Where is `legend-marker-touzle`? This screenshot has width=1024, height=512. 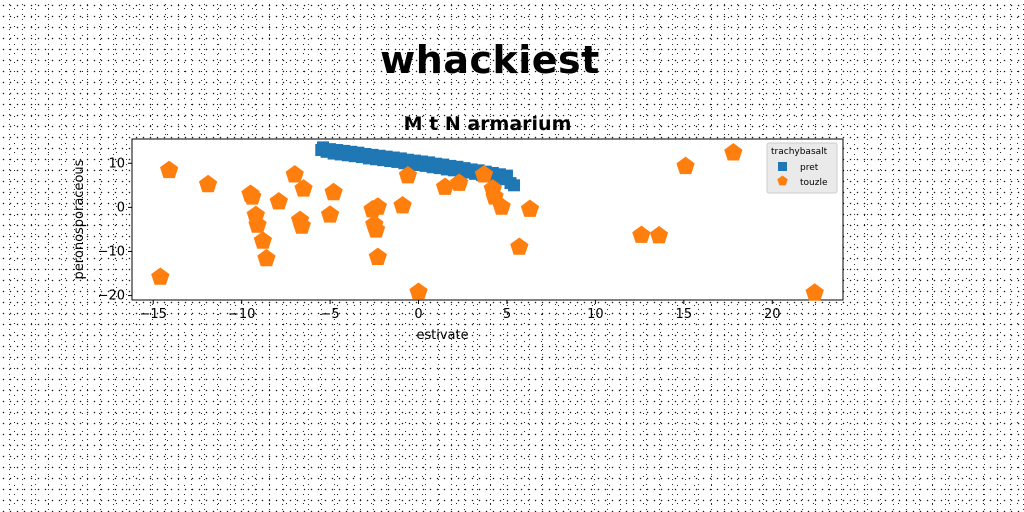 legend-marker-touzle is located at coordinates (782, 180).